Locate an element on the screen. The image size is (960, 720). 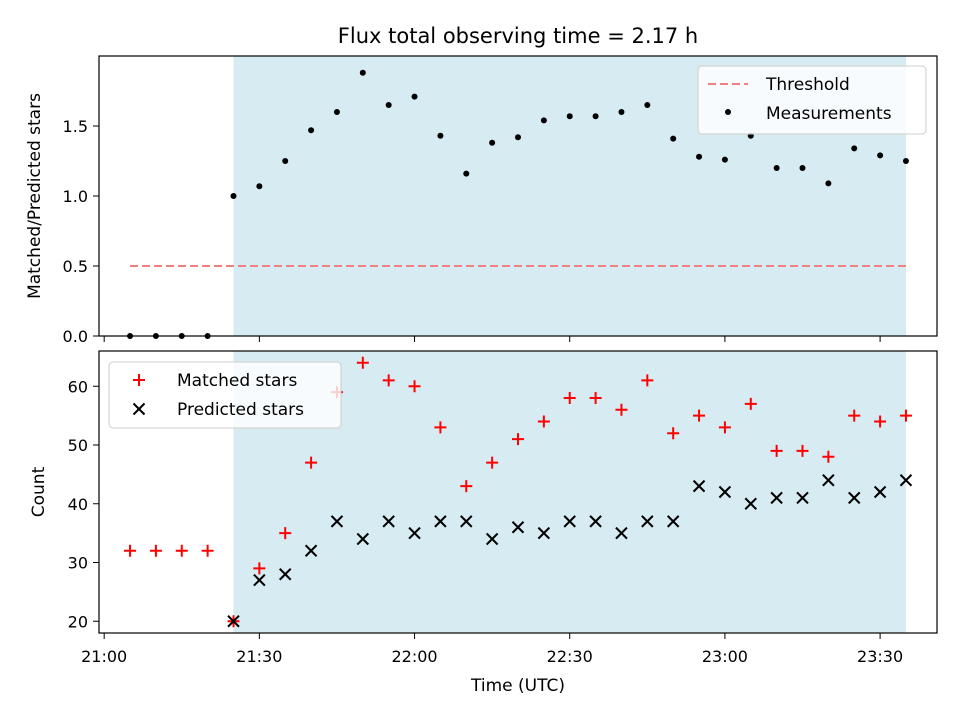
x-tick-label: 21:00 is located at coordinates (104, 656).